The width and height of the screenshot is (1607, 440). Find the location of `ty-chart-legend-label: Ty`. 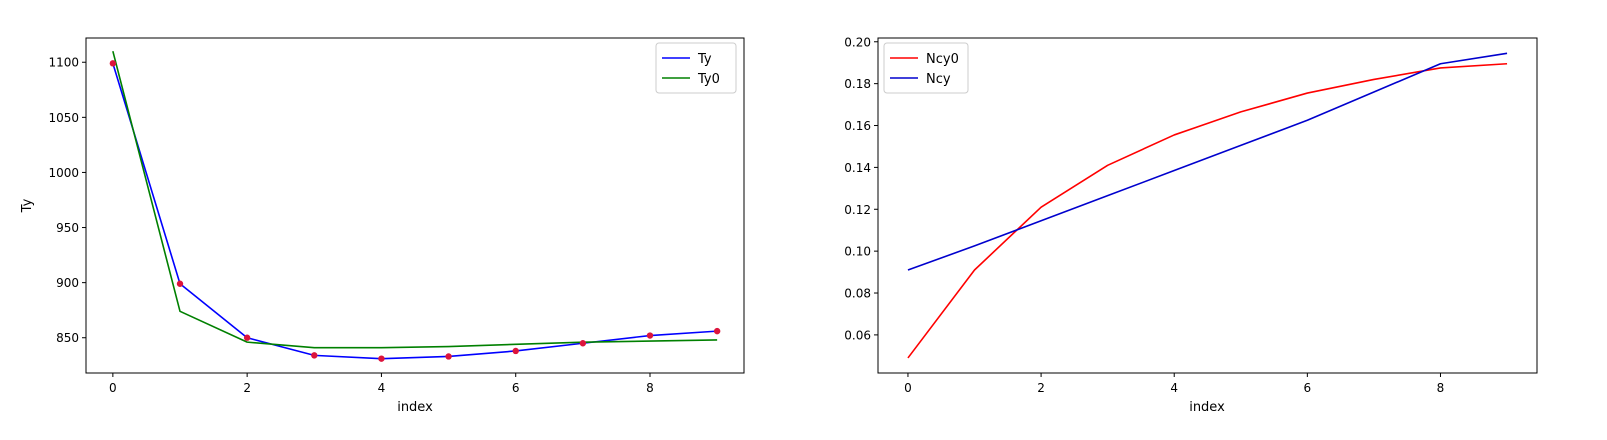

ty-chart-legend-label: Ty is located at coordinates (704, 59).